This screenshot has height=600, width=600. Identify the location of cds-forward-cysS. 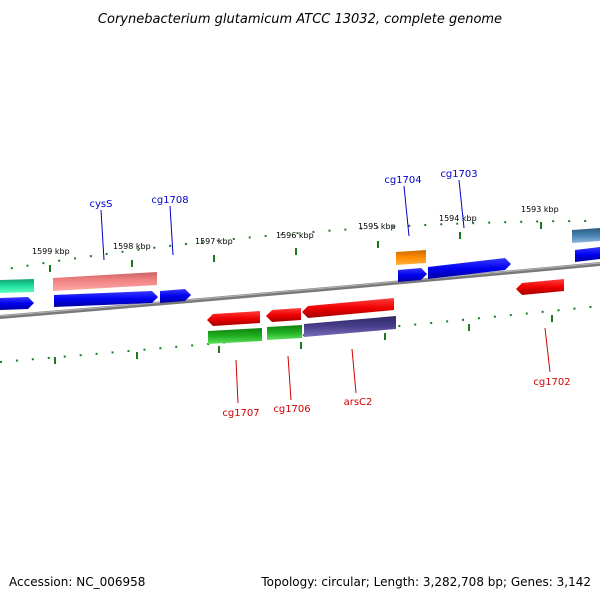
(106, 299).